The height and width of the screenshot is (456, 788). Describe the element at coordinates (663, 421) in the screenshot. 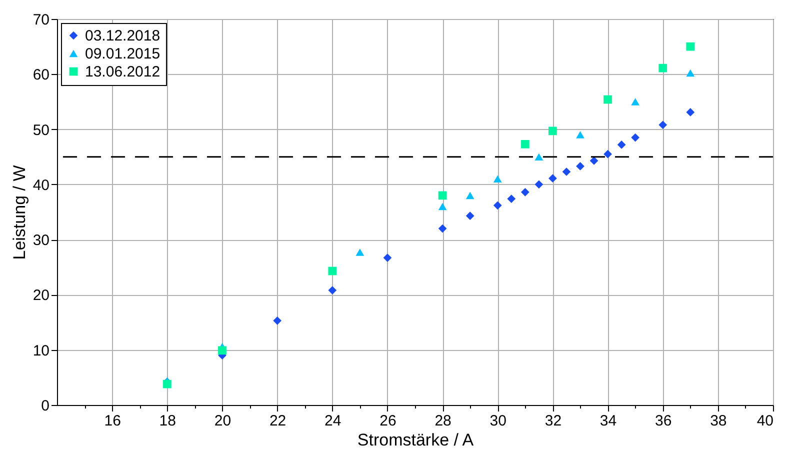

I see `x-tick-label: 36` at that location.